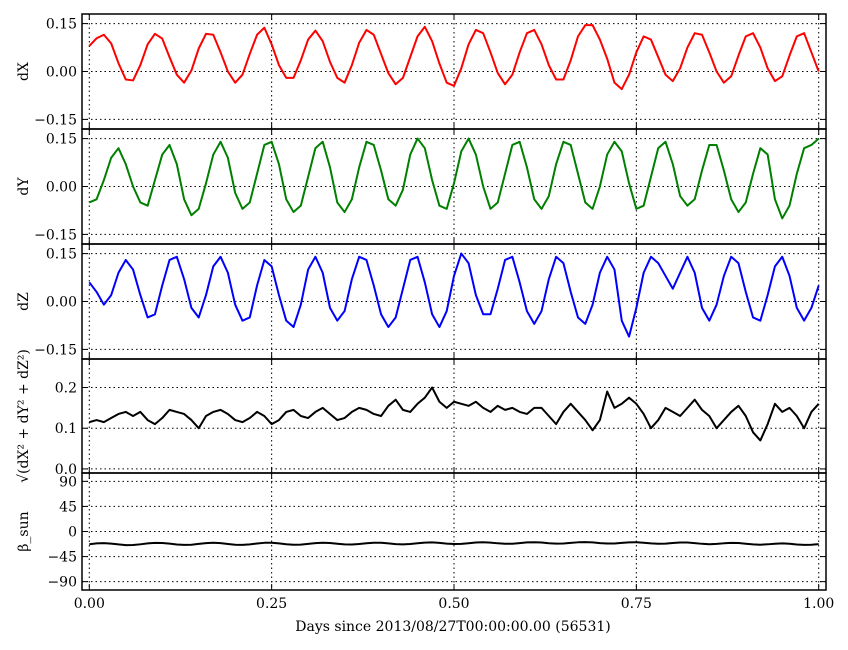 Image resolution: width=848 pixels, height=650 pixels. I want to click on y-tick-label-3-1: 0.00, so click(61, 303).